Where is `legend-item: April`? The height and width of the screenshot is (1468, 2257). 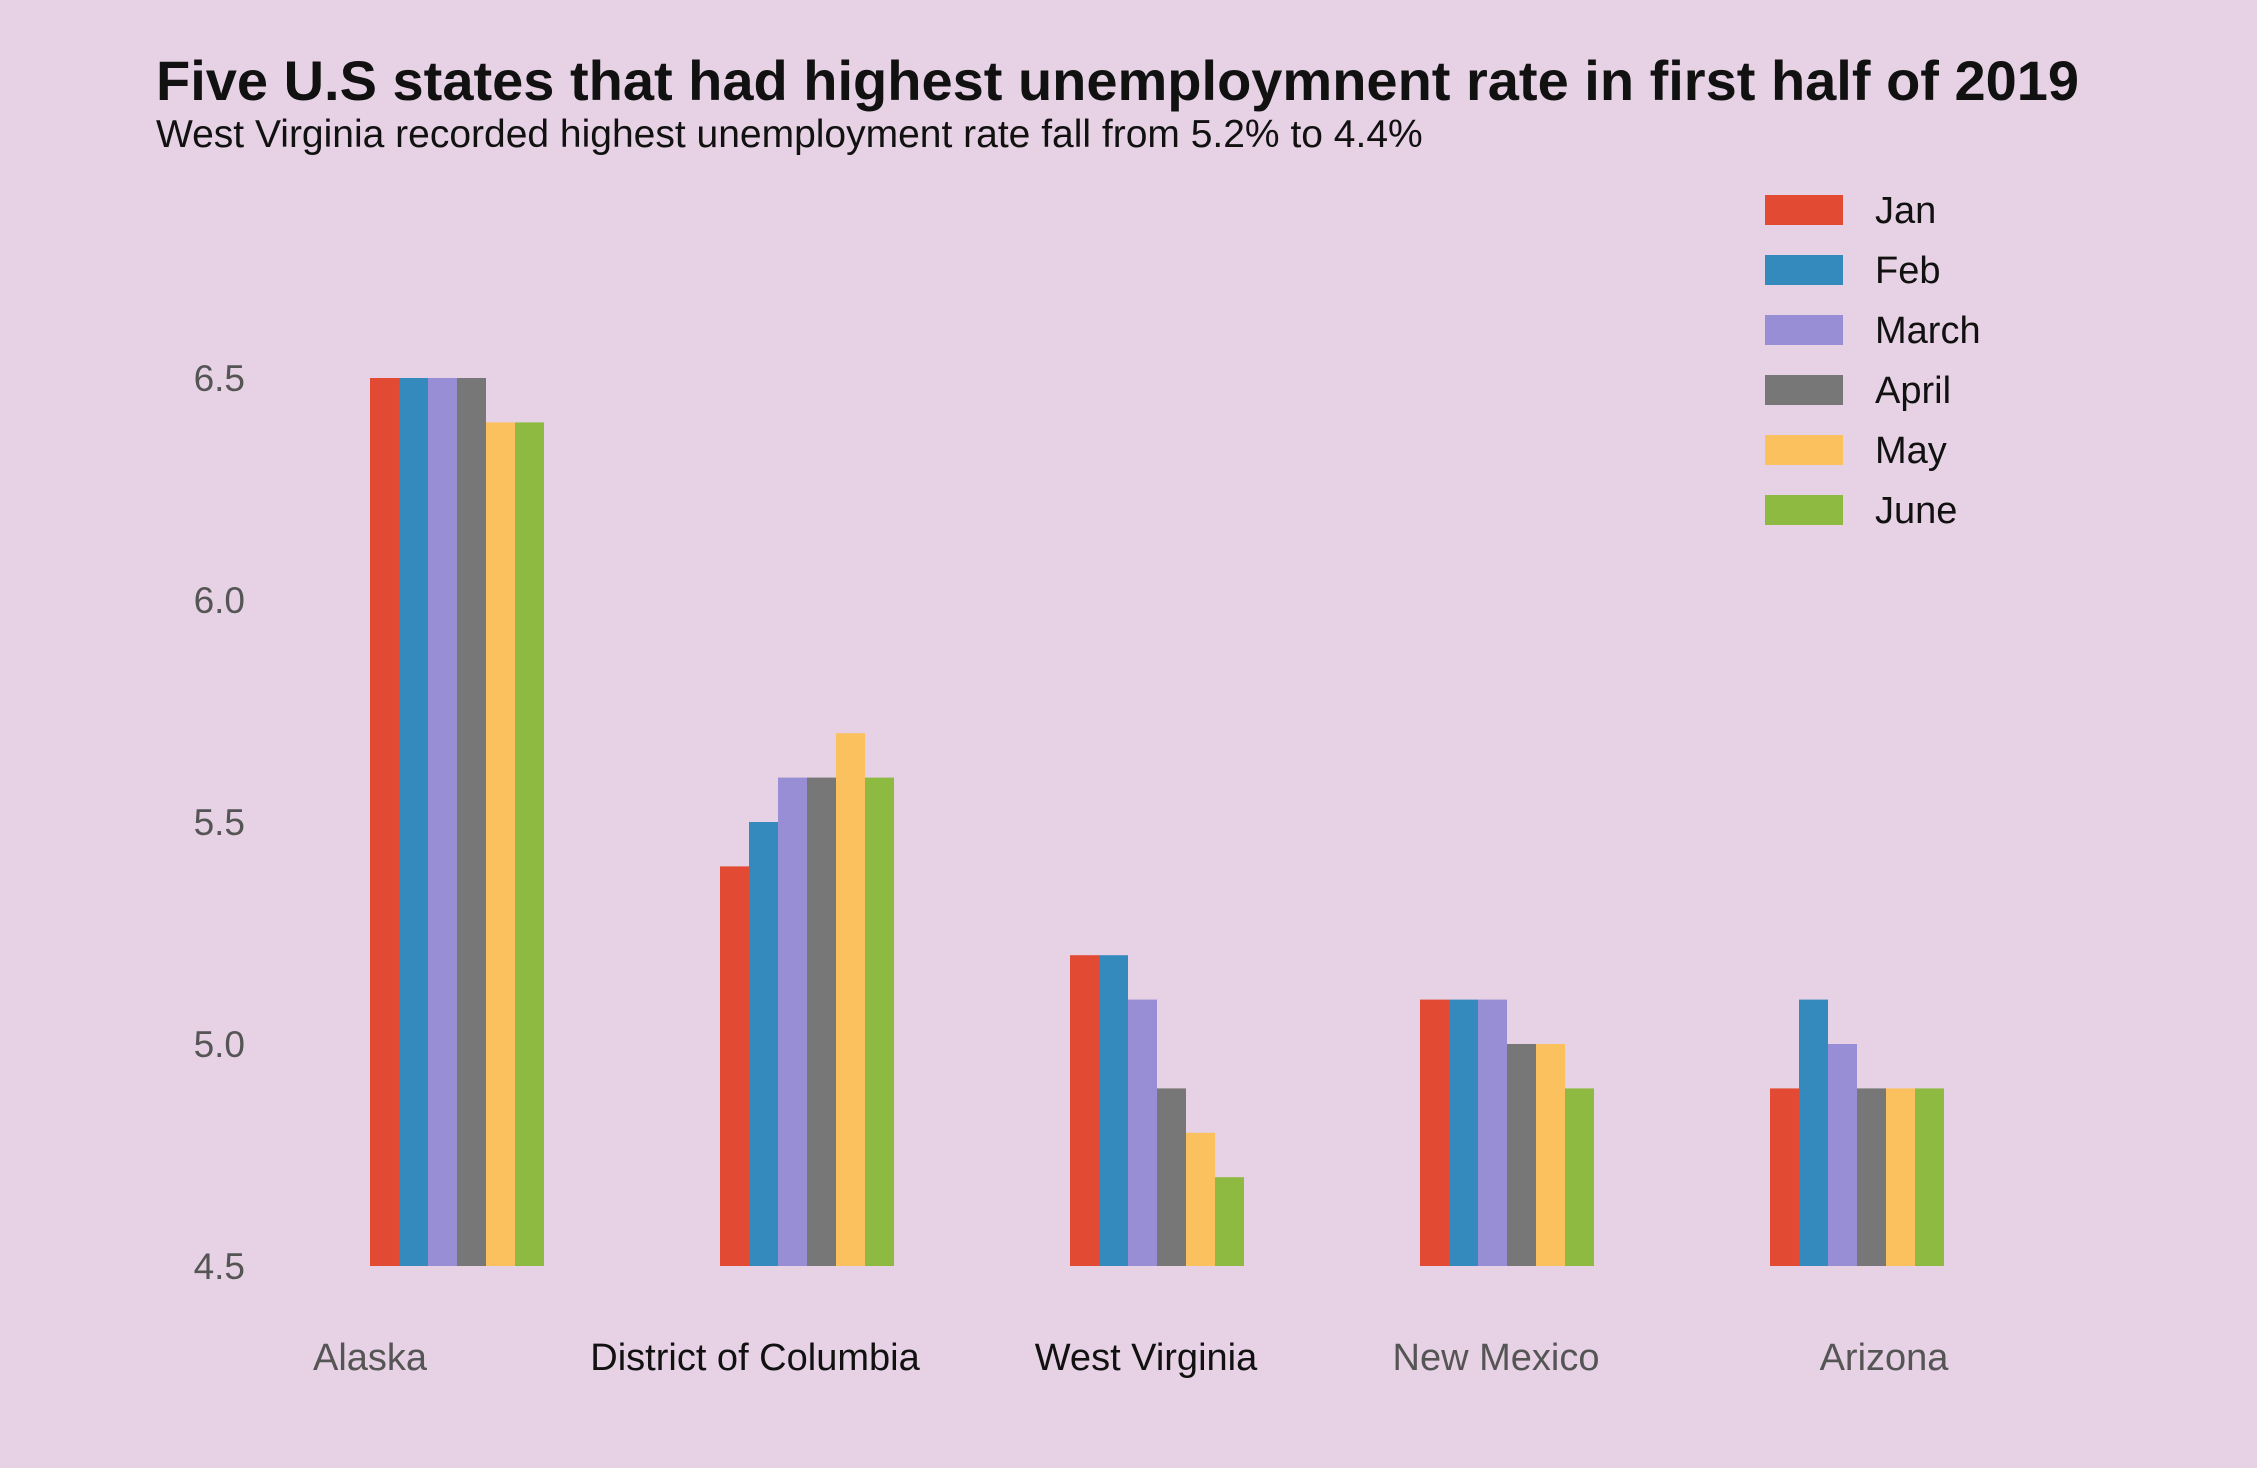 legend-item: April is located at coordinates (1858, 391).